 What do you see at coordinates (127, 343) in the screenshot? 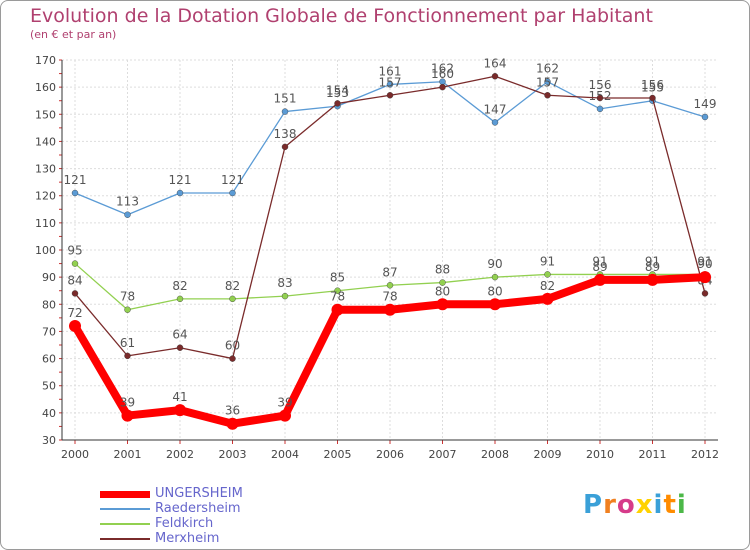
I see `data-label: 61` at bounding box center [127, 343].